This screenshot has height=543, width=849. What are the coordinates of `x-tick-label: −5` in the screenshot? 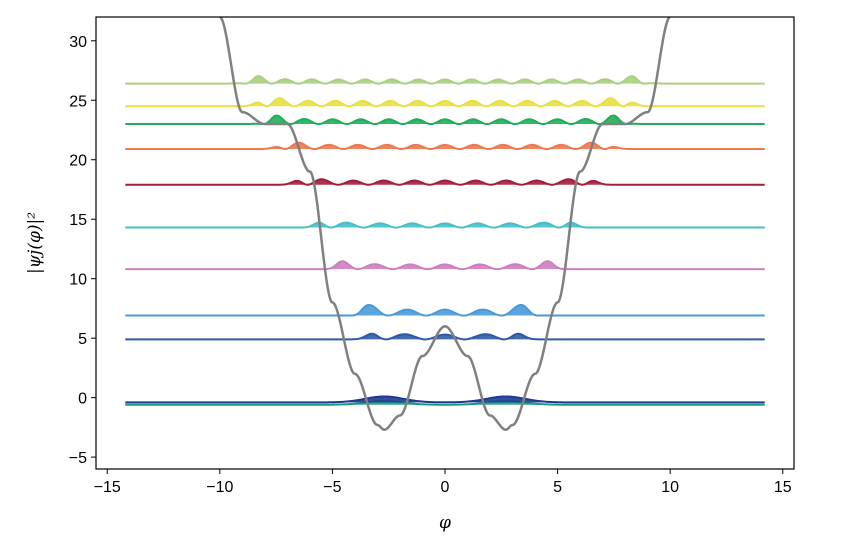 It's located at (332, 487).